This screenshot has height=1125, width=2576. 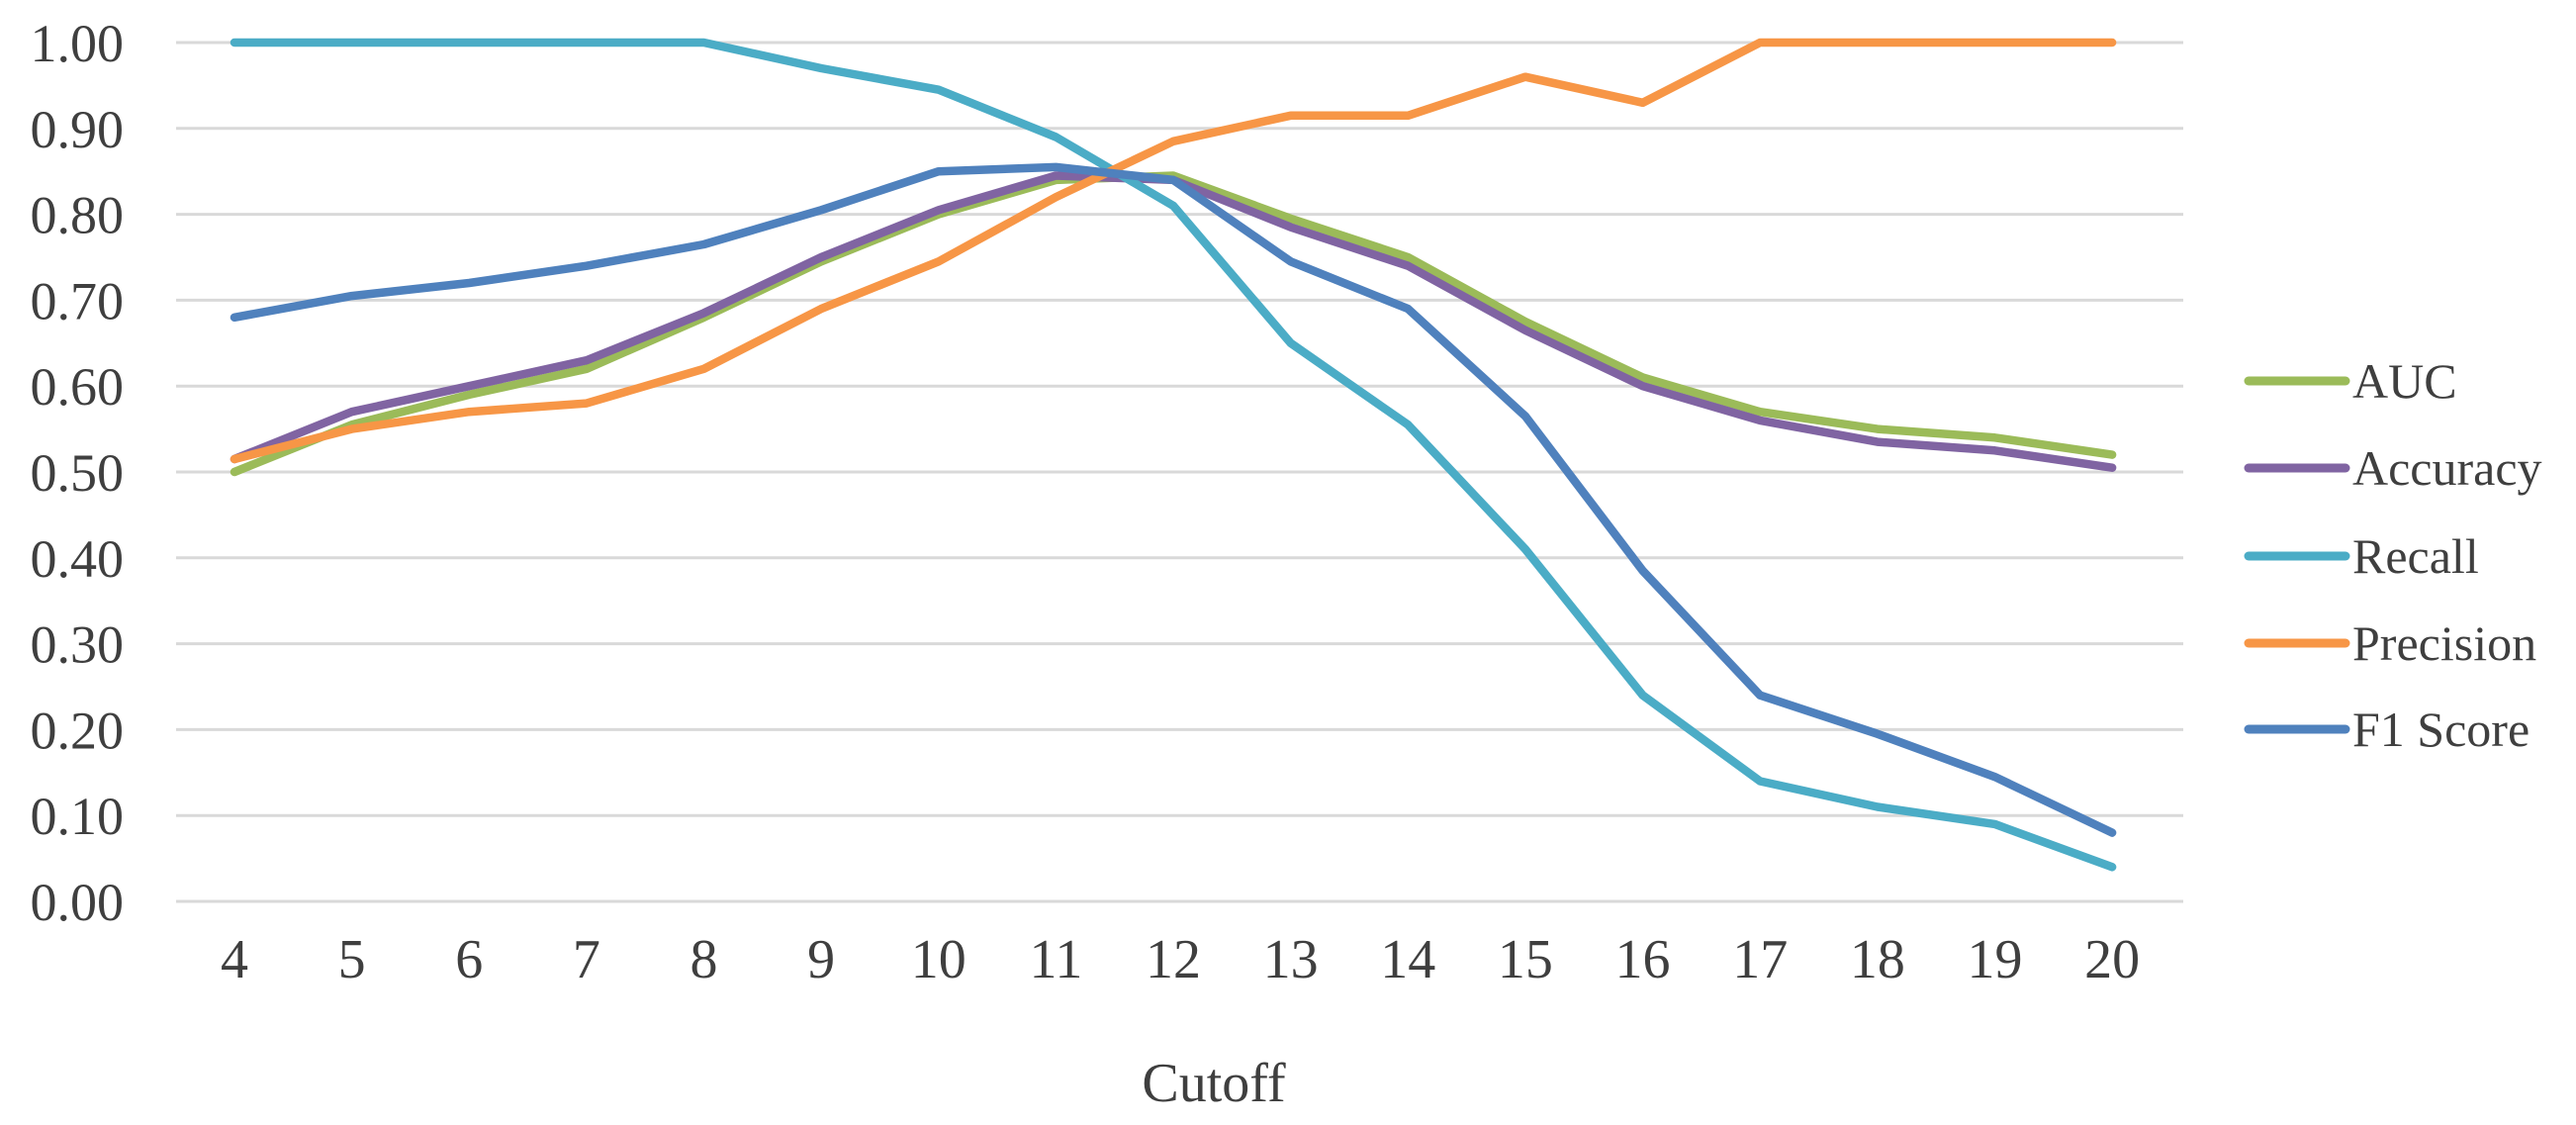 I want to click on legend-label-f1-score: F1 Score, so click(x=2441, y=729).